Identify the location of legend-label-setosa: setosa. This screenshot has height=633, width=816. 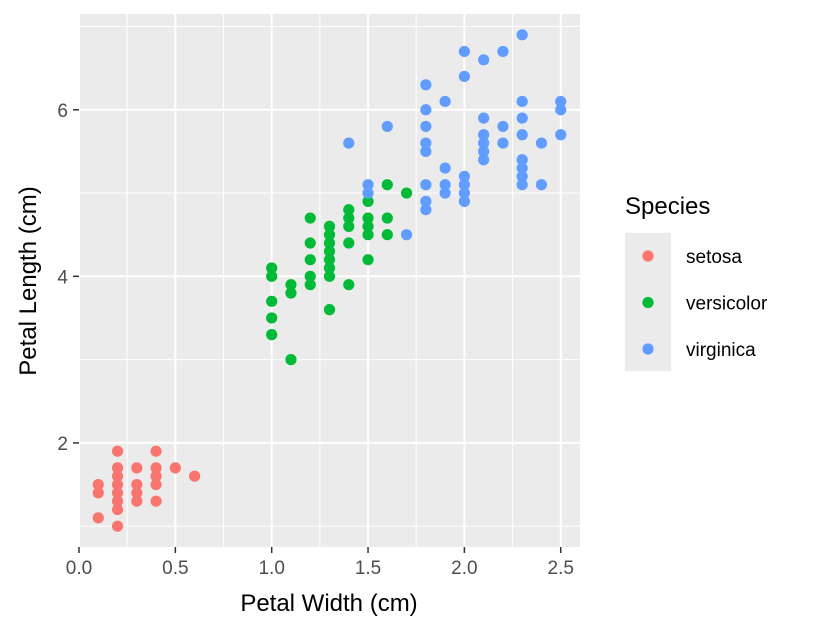
(714, 257).